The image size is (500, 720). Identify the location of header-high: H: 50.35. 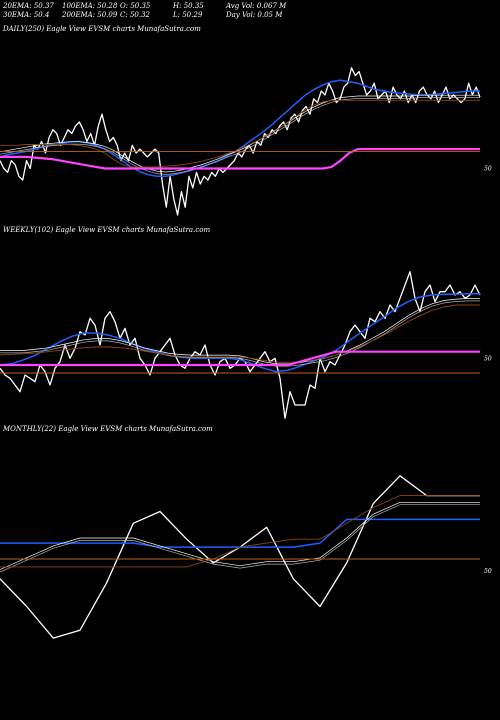
(188, 6).